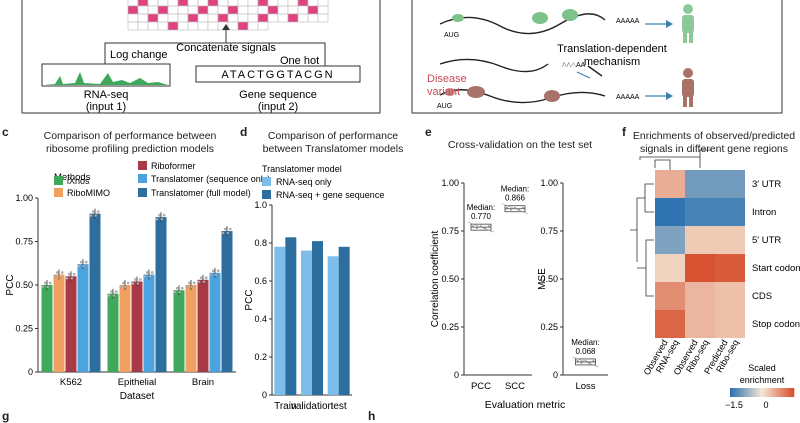  What do you see at coordinates (612, 49) in the screenshot?
I see `mechanism-l1: Translation-dependent` at bounding box center [612, 49].